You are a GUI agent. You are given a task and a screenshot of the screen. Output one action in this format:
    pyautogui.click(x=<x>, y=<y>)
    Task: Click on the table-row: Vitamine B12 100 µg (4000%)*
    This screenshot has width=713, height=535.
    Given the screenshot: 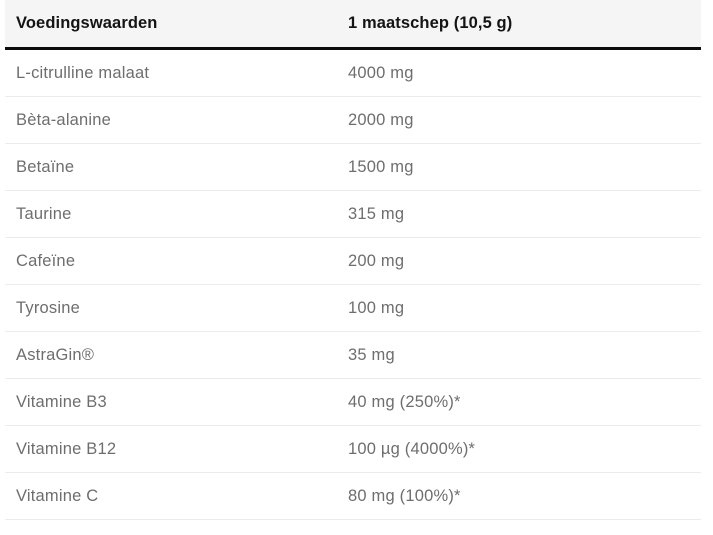 What is the action you would take?
    pyautogui.click(x=353, y=449)
    